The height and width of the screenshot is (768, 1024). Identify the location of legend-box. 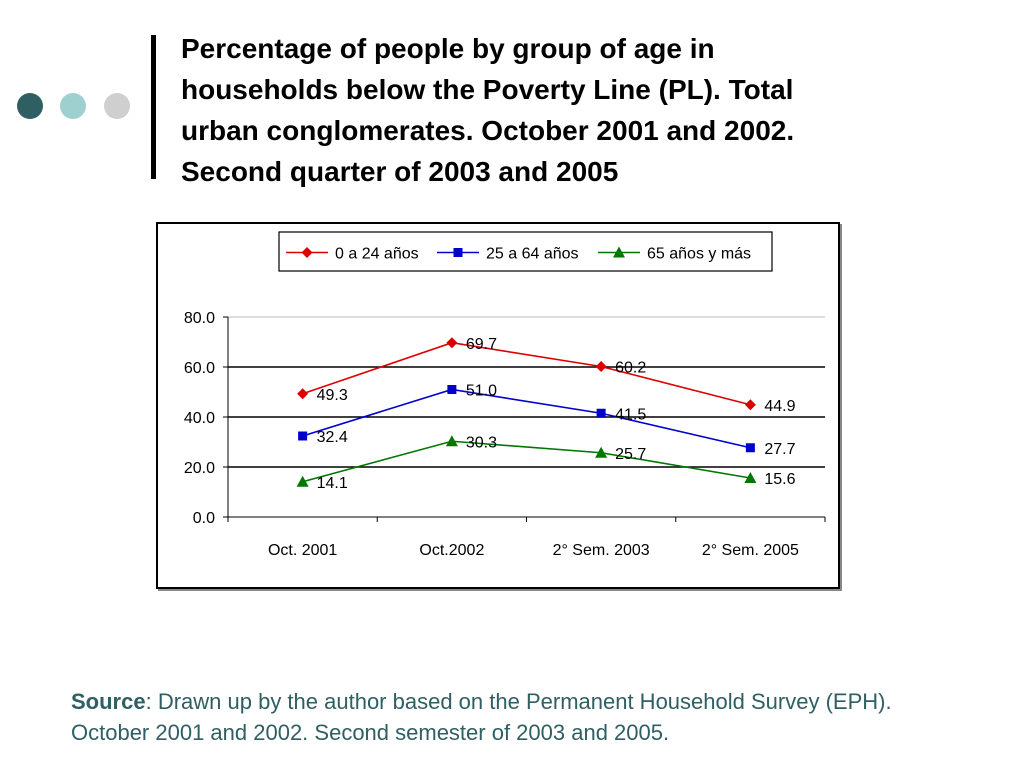
(525, 251).